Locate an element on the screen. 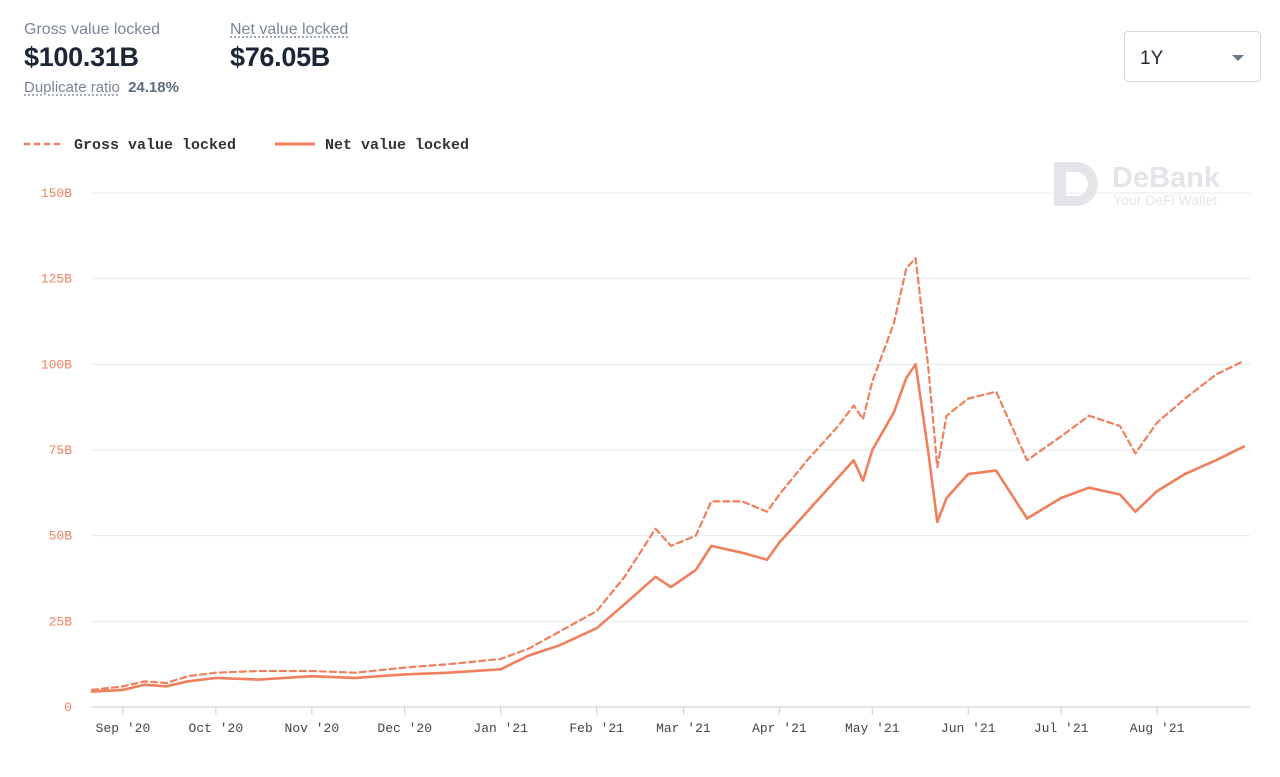 This screenshot has height=777, width=1280. legend-label-gross: Gross value locked is located at coordinates (155, 145).